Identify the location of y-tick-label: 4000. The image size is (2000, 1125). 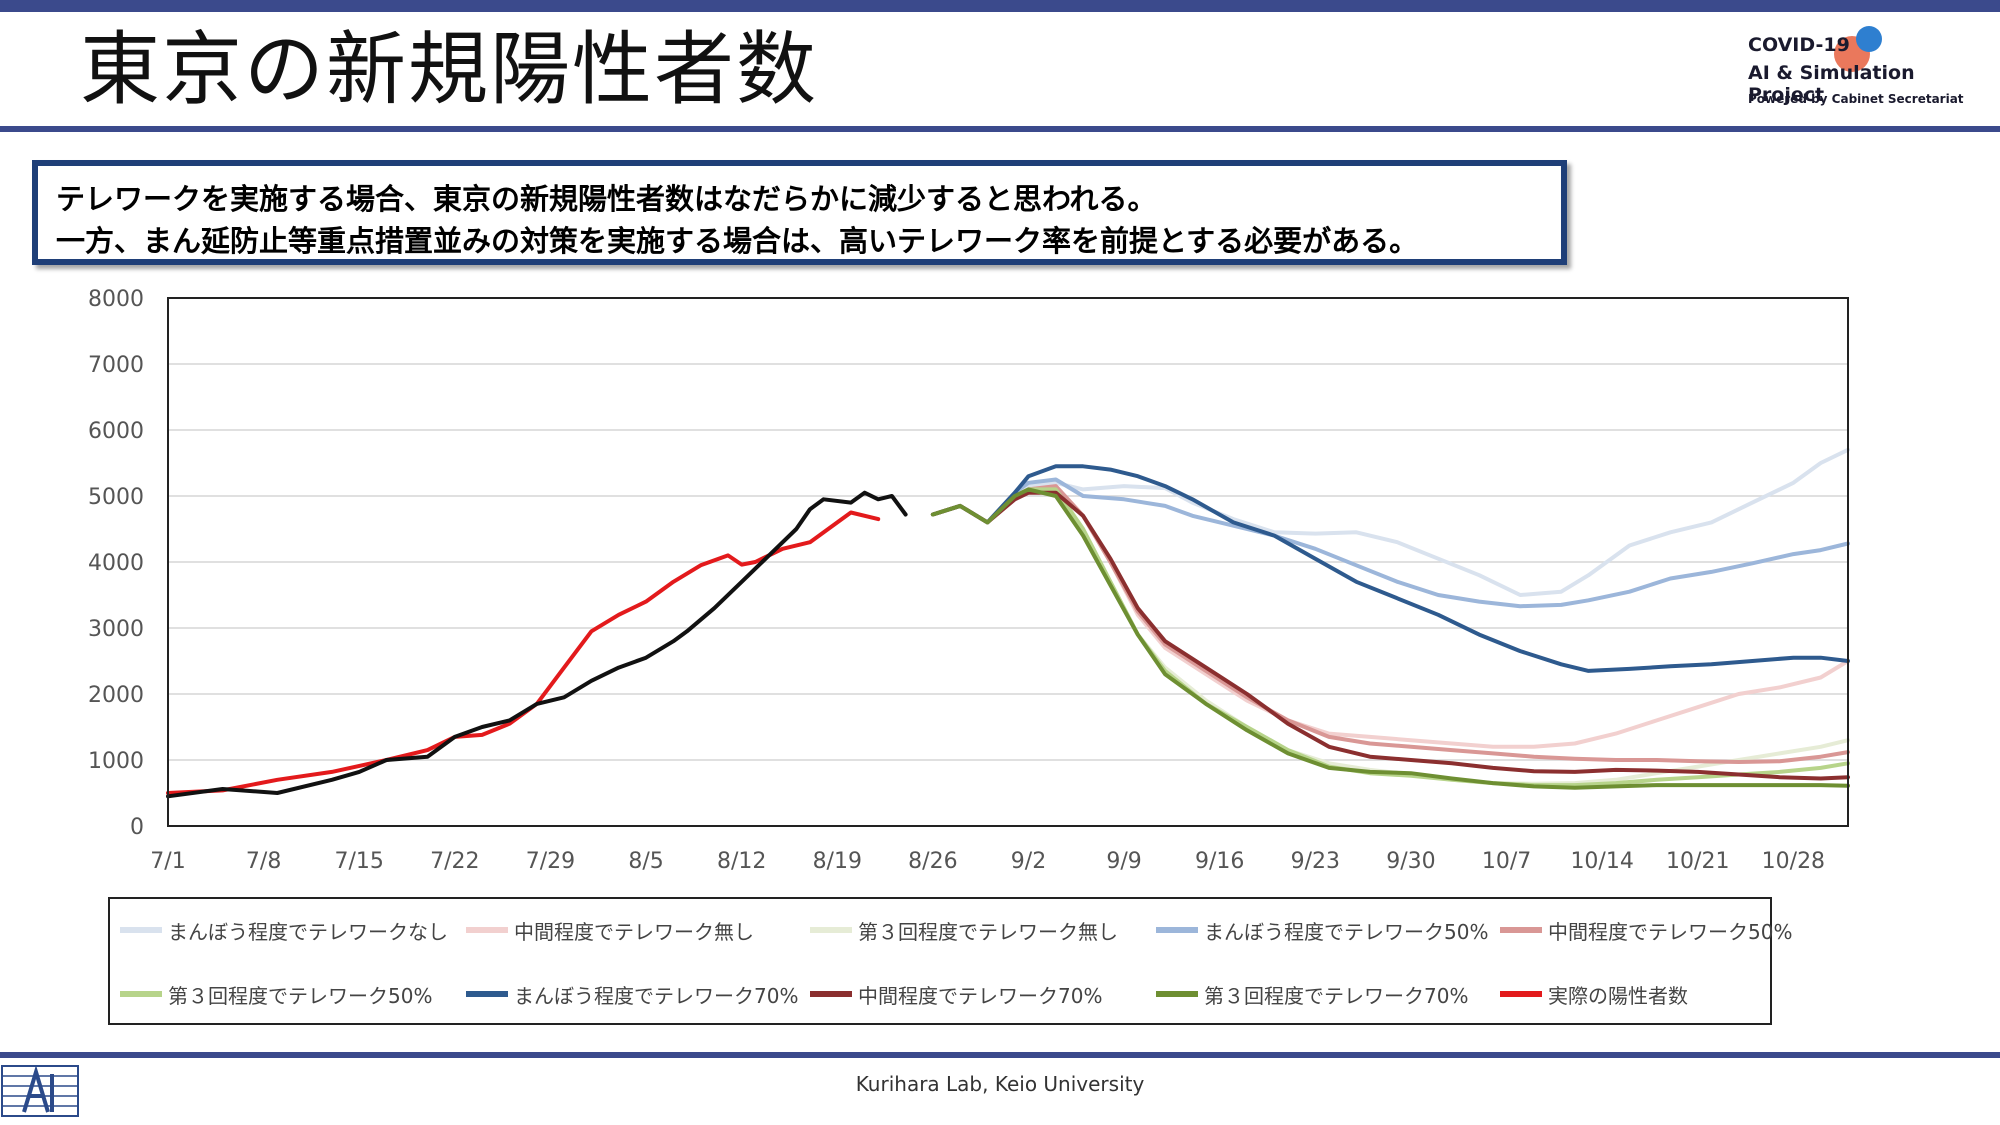
(116, 563).